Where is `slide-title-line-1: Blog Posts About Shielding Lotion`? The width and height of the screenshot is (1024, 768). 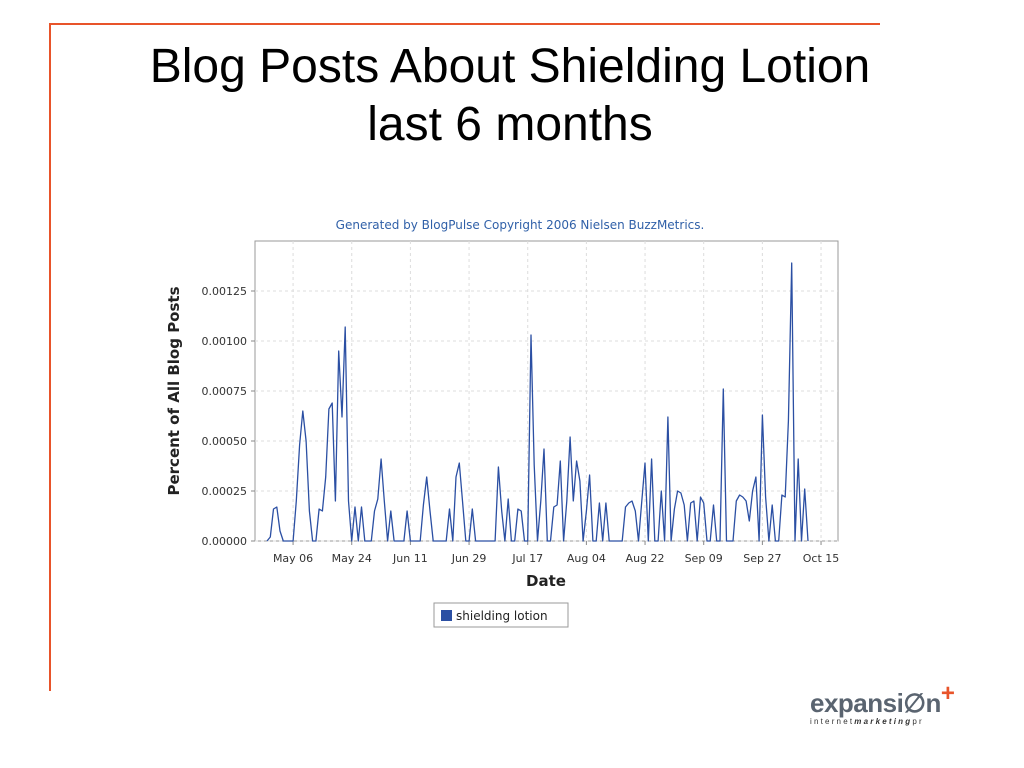
slide-title-line-1: Blog Posts About Shielding Lotion is located at coordinates (510, 66).